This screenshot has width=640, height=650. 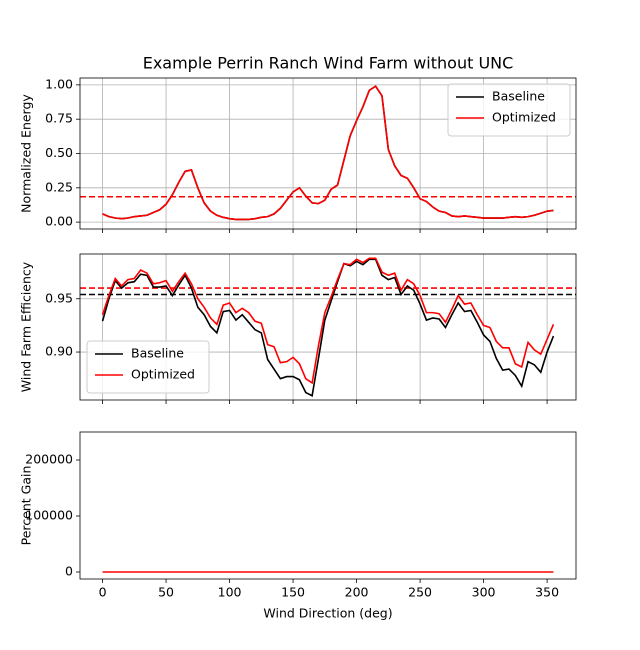 I want to click on y-axis-label: Wind Farm Efficiency, so click(x=26, y=326).